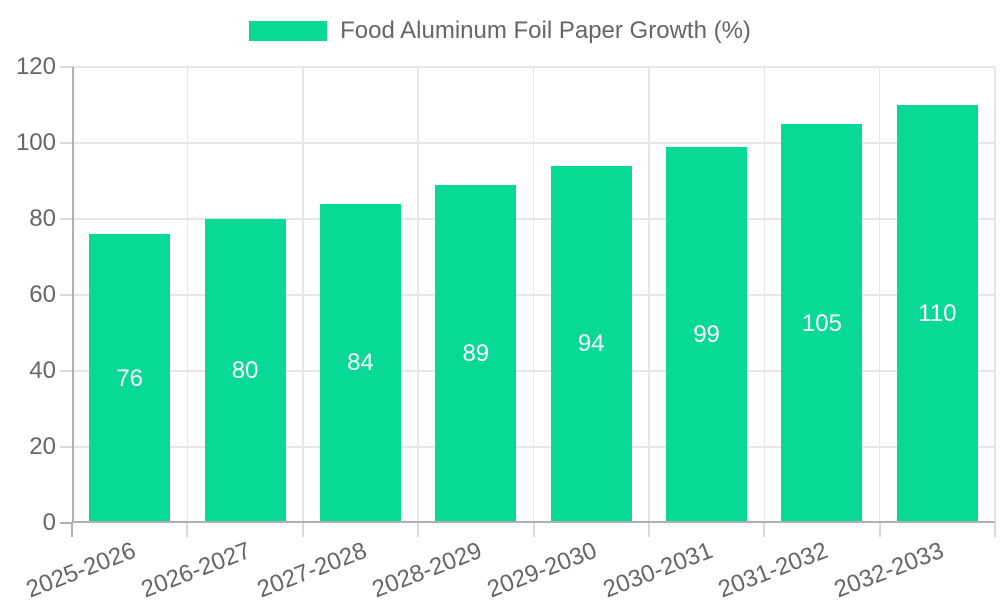 This screenshot has width=1000, height=600. Describe the element at coordinates (773, 568) in the screenshot. I see `x-tick-label: 2031-2032` at that location.